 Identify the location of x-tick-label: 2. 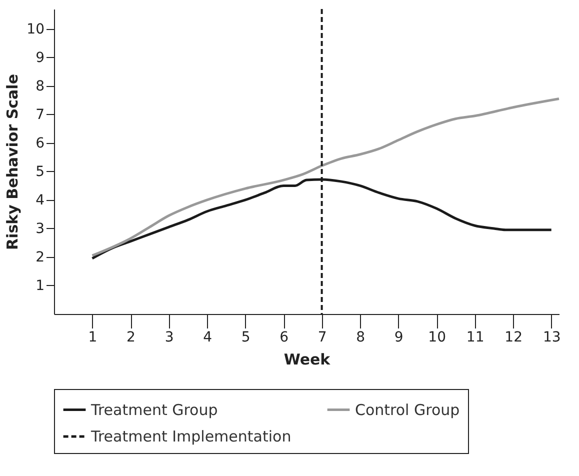
(131, 338).